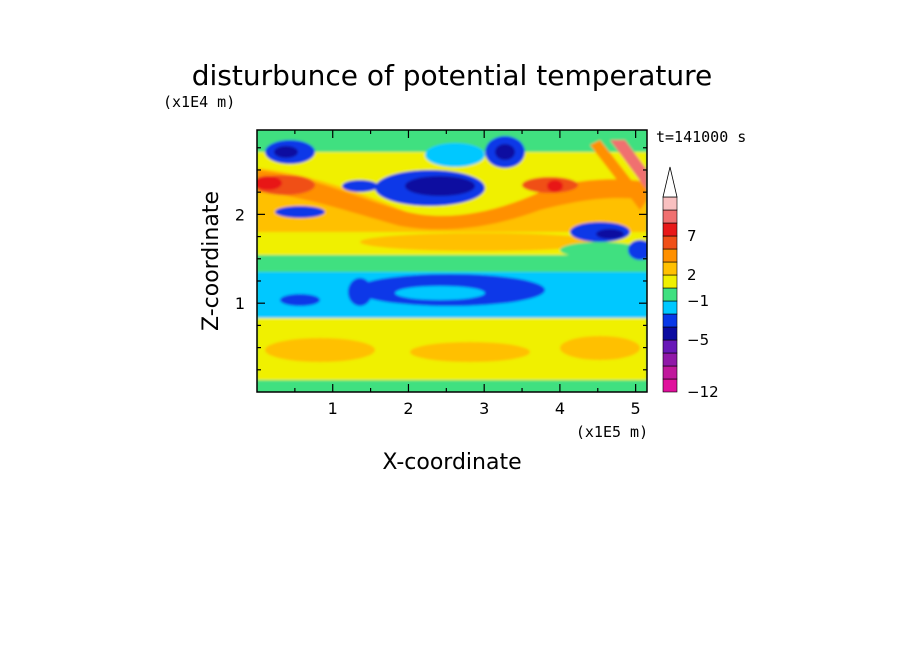 This screenshot has width=904, height=654. Describe the element at coordinates (692, 236) in the screenshot. I see `colorbar-label: 7` at that location.